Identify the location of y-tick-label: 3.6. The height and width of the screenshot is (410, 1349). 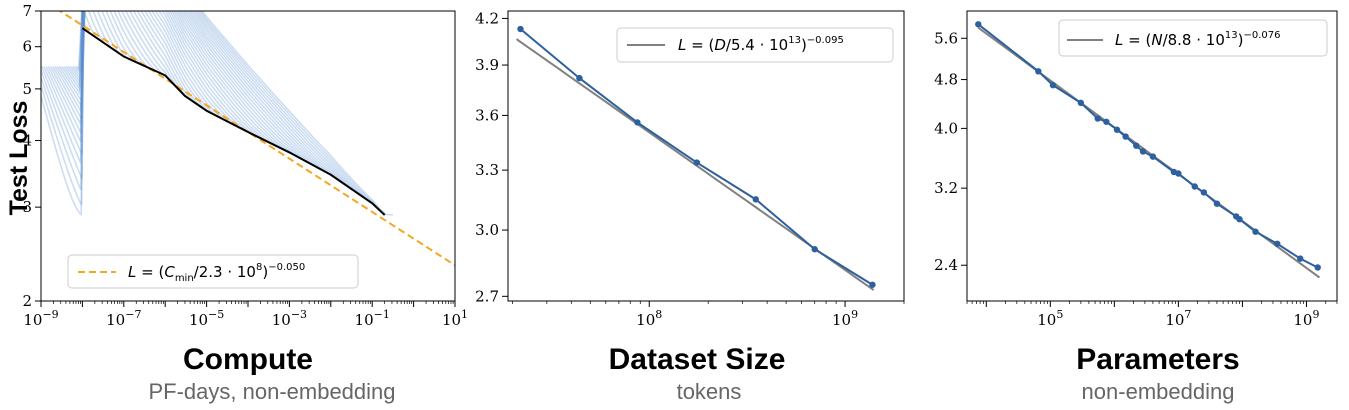
(487, 115).